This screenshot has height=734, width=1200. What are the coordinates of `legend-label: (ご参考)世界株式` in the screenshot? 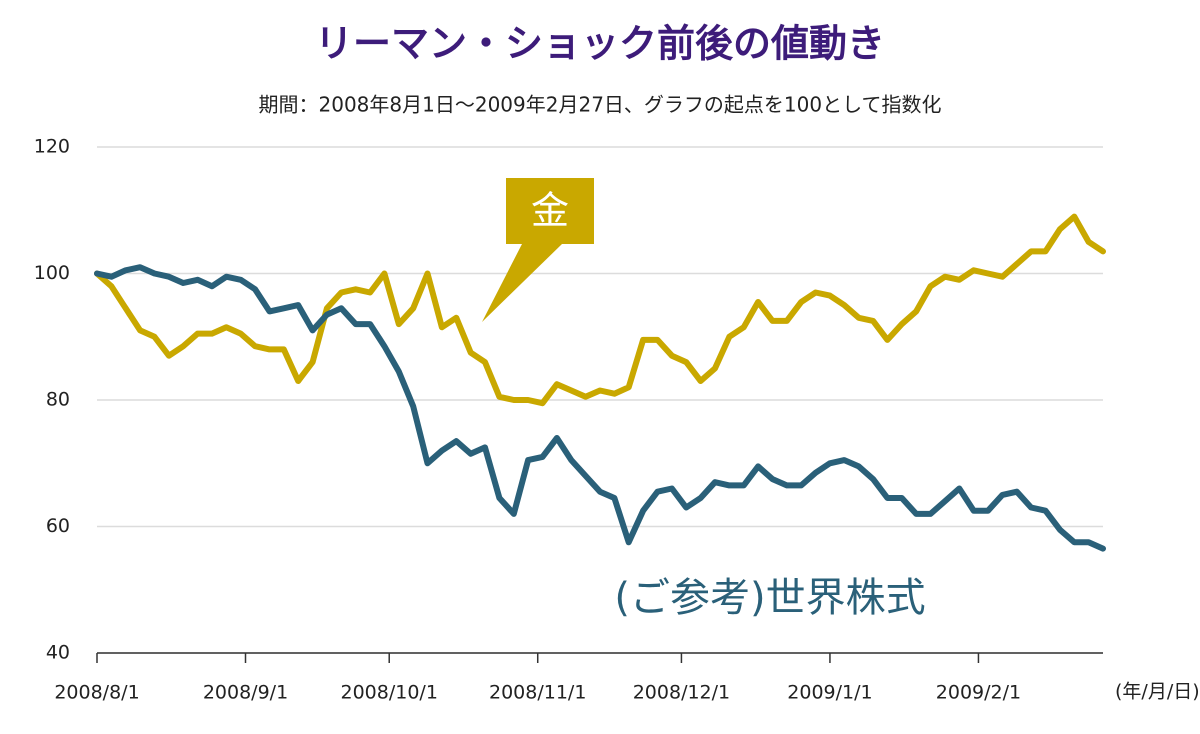 It's located at (769, 598).